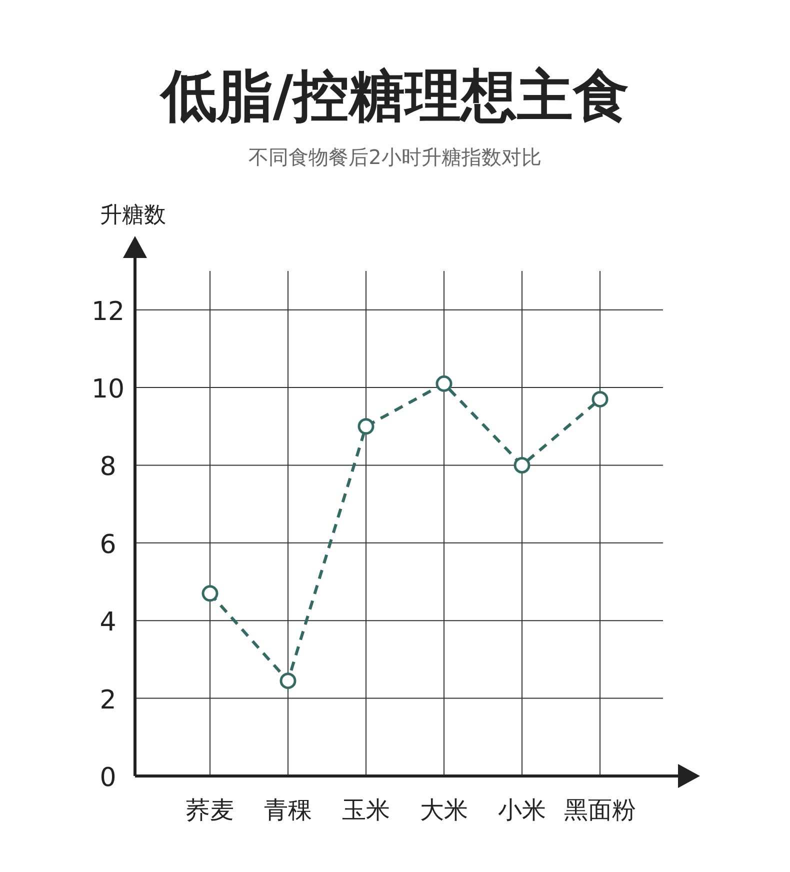 Image resolution: width=790 pixels, height=872 pixels. Describe the element at coordinates (108, 623) in the screenshot. I see `y-tick-label: 4` at that location.